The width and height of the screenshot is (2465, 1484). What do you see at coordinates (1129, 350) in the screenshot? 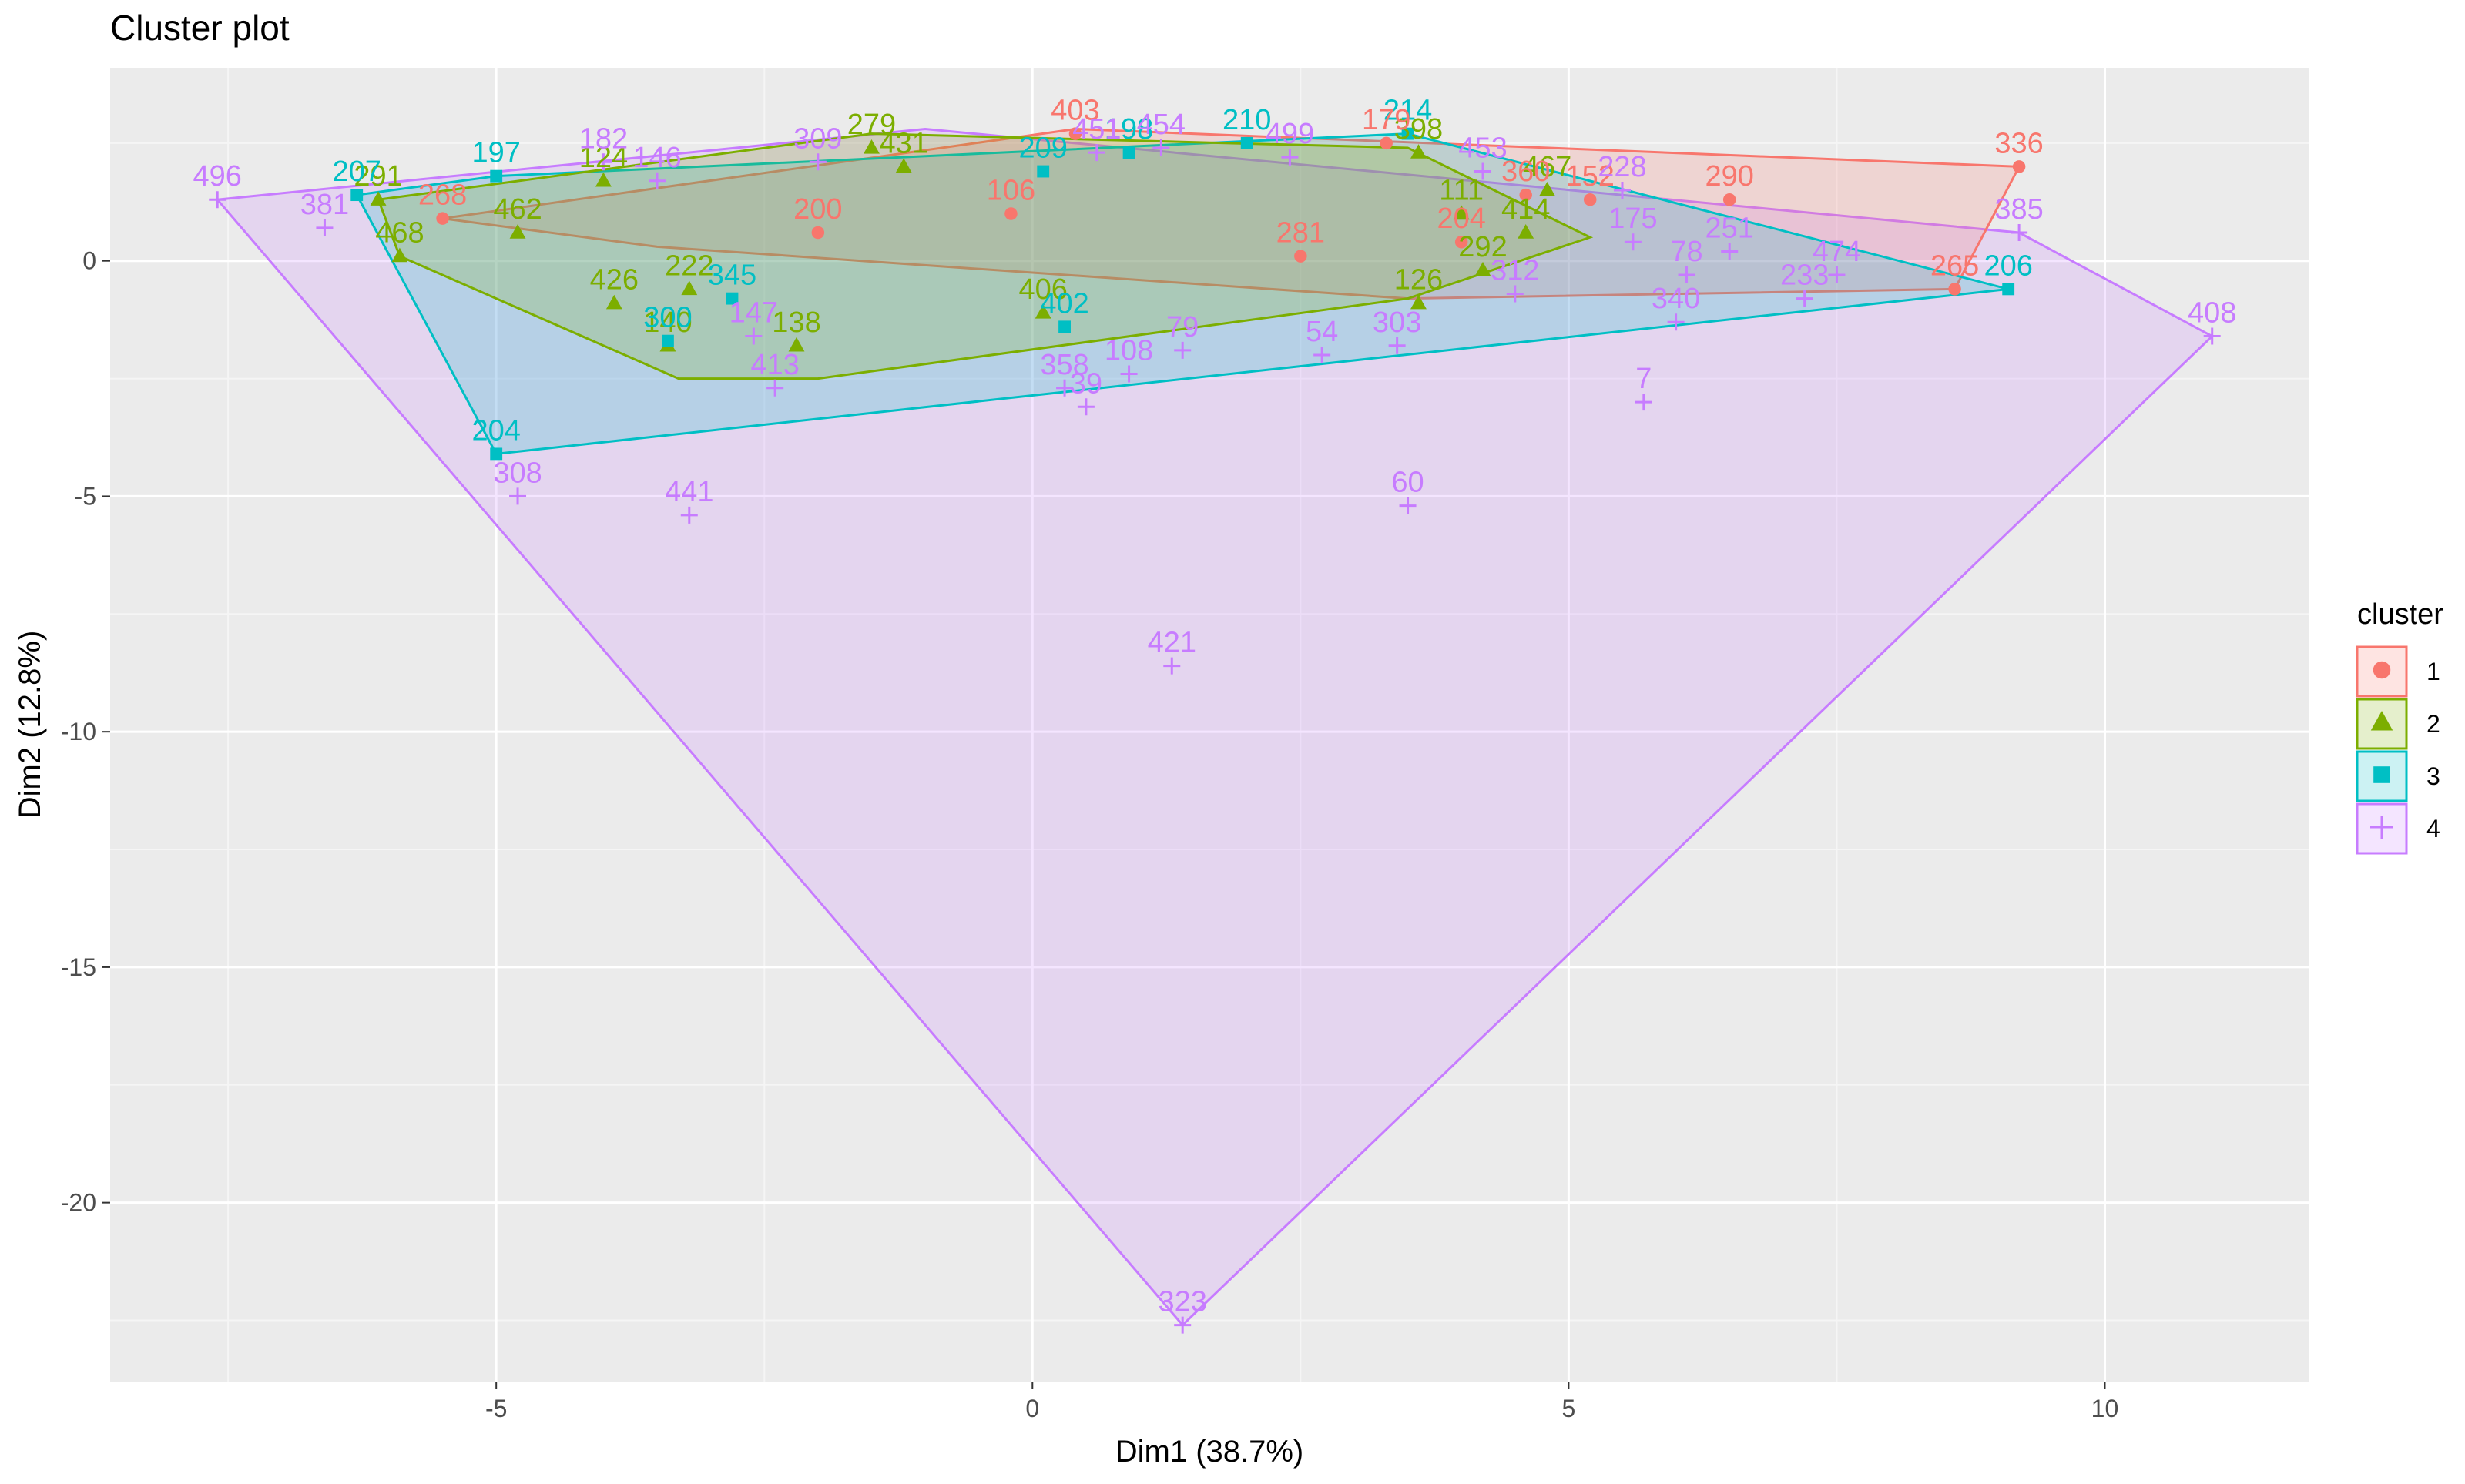
I see `point-label: 108` at bounding box center [1129, 350].